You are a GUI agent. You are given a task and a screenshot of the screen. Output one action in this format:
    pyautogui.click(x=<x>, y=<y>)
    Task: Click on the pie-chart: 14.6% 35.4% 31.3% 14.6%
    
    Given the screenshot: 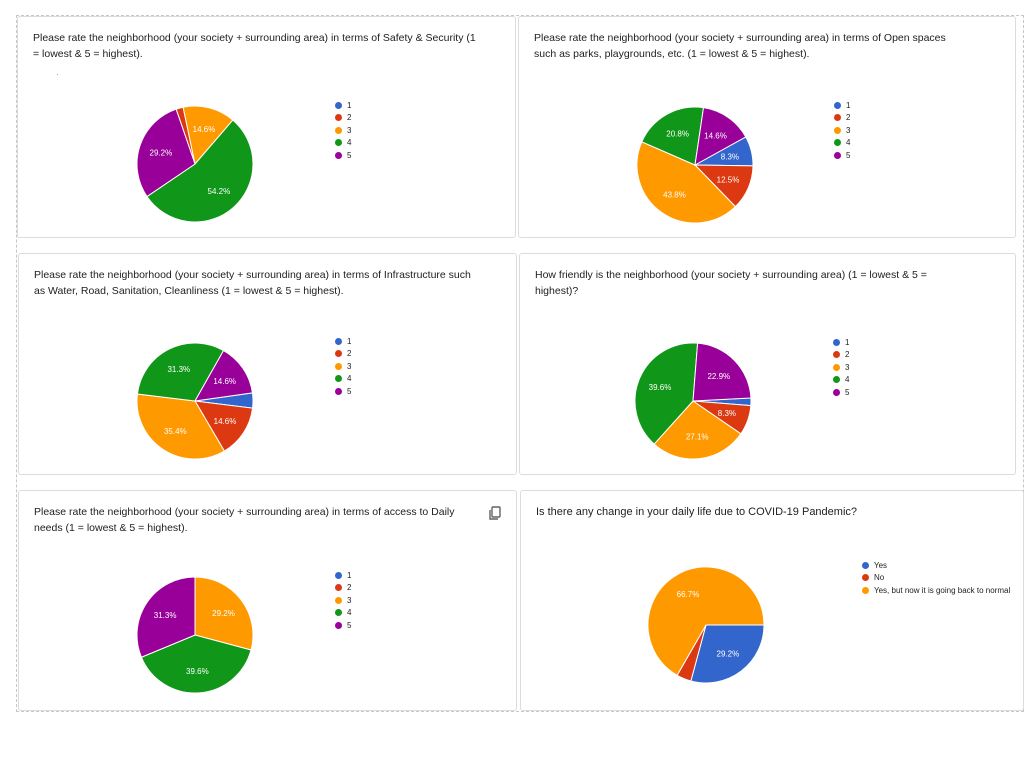 What is the action you would take?
    pyautogui.click(x=195, y=401)
    